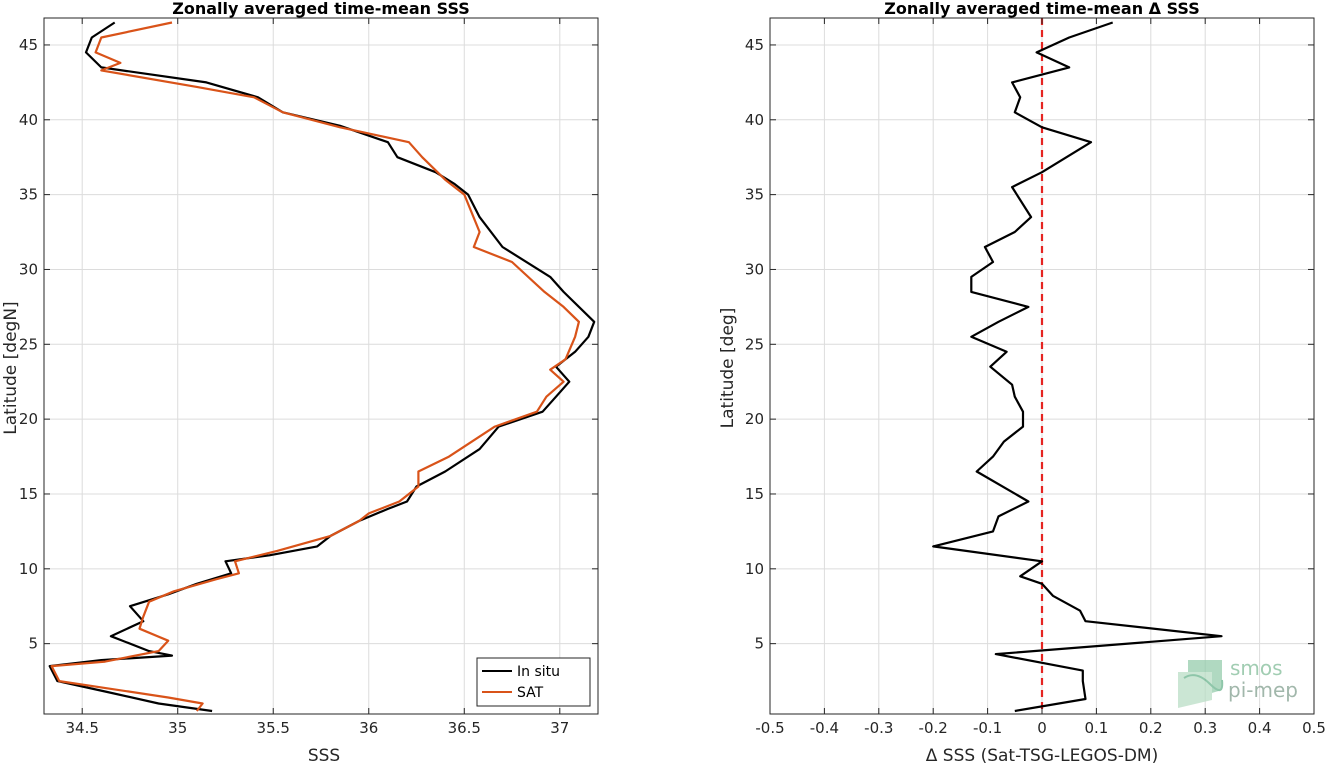 The image size is (1327, 768). I want to click on x-tick-label: 0.3, so click(1205, 728).